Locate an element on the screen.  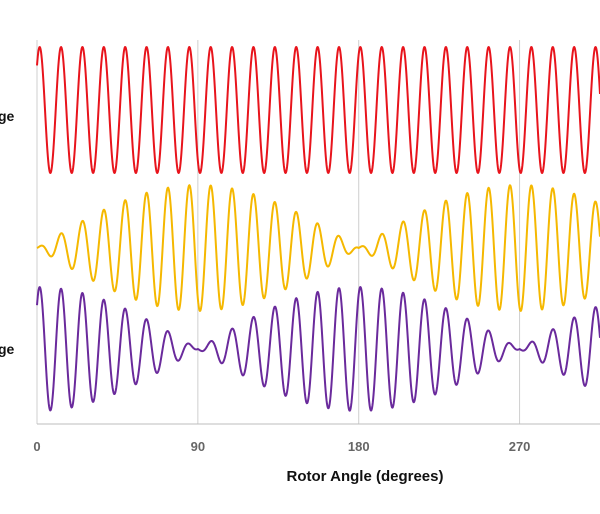
x-tick-label-0: 0 is located at coordinates (36, 446).